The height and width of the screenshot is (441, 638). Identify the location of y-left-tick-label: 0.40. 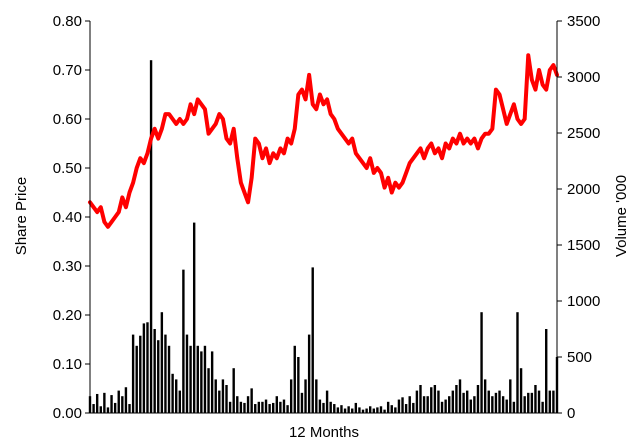
(67, 217).